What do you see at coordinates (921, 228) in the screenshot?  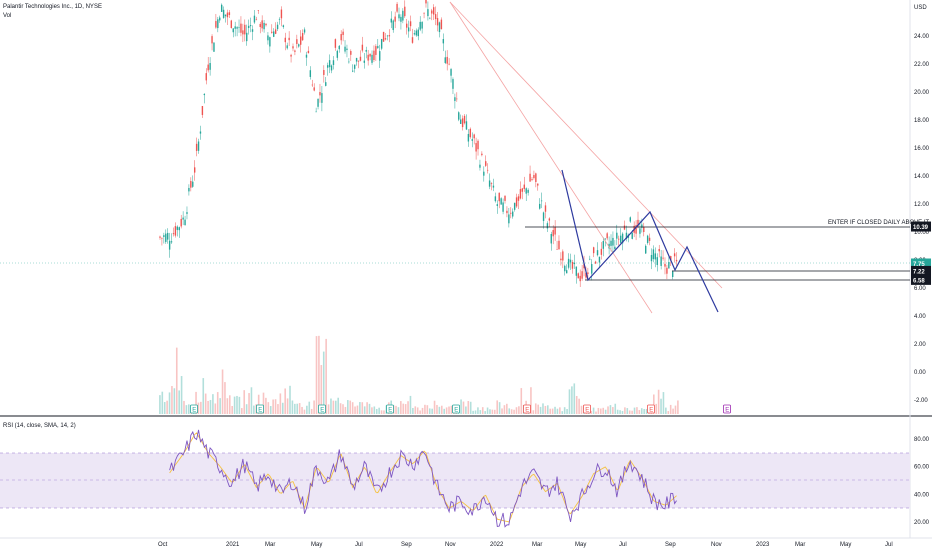 I see `price-badge-label: 10.39` at bounding box center [921, 228].